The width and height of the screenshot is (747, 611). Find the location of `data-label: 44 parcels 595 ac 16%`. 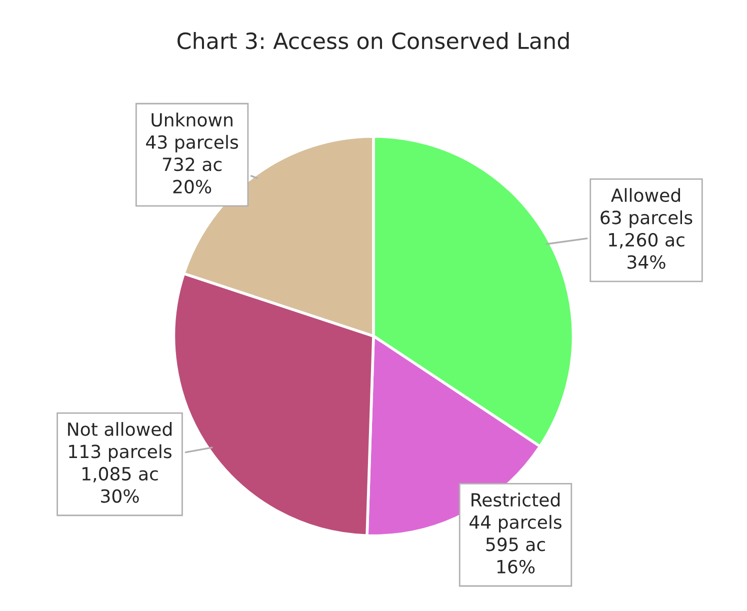

data-label: 44 parcels 595 ac 16% is located at coordinates (516, 544).